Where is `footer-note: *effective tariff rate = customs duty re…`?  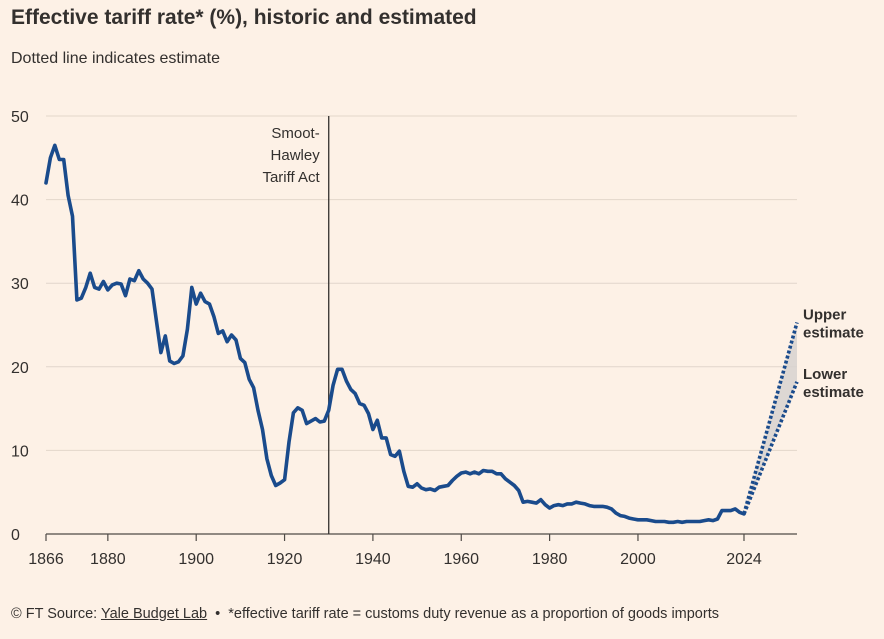 footer-note: *effective tariff rate = customs duty re… is located at coordinates (473, 614).